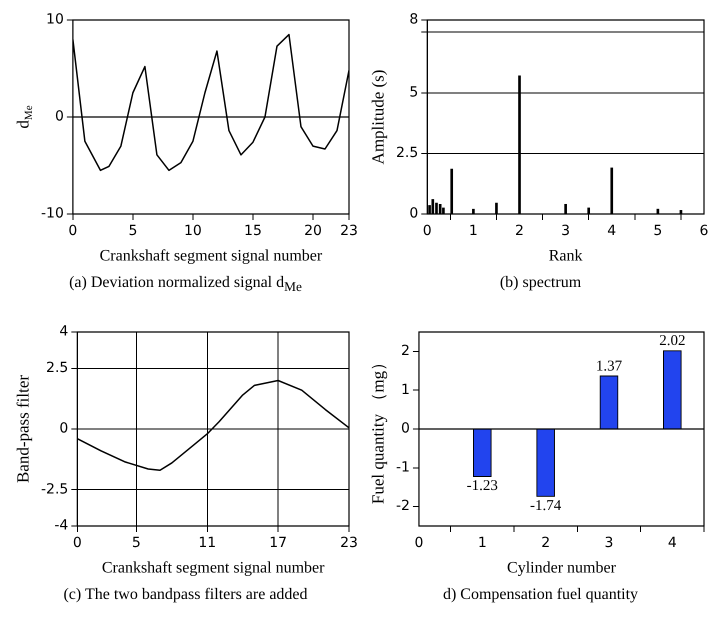  I want to click on y-tick-label: 2, so click(405, 351).